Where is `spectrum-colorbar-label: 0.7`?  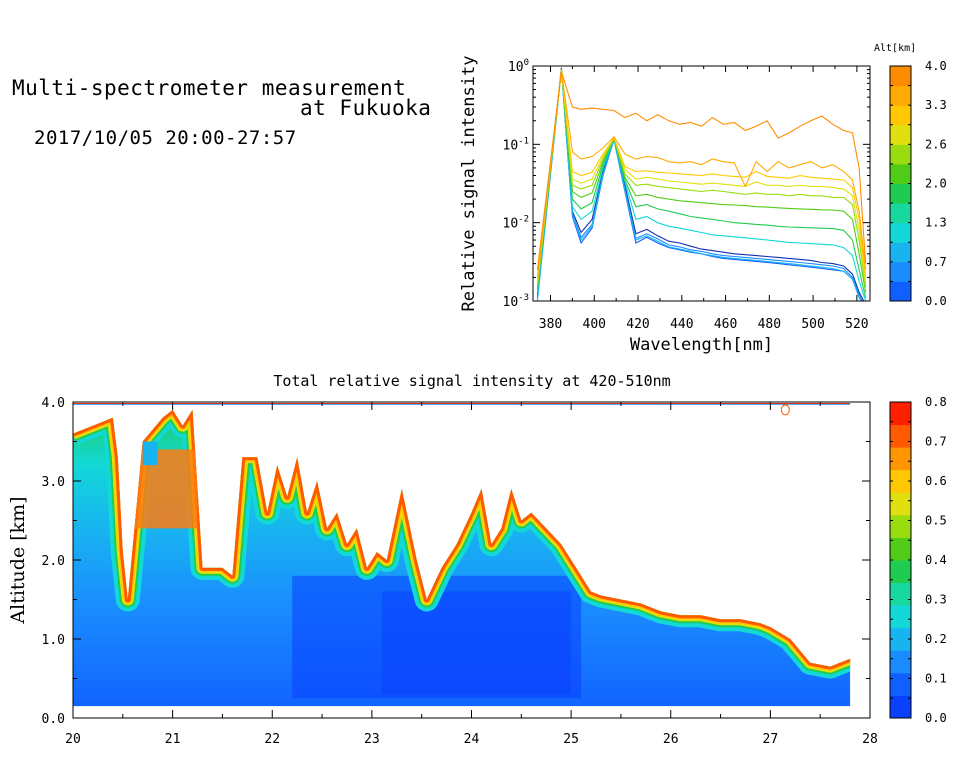
spectrum-colorbar-label: 0.7 is located at coordinates (936, 262).